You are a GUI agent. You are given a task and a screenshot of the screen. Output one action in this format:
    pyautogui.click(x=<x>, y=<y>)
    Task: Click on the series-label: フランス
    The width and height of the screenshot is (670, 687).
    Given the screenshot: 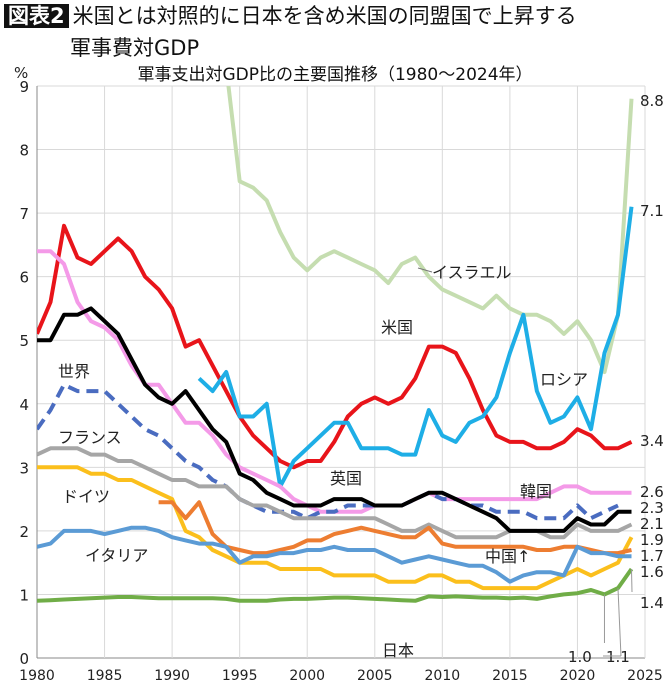 What is the action you would take?
    pyautogui.click(x=90, y=437)
    